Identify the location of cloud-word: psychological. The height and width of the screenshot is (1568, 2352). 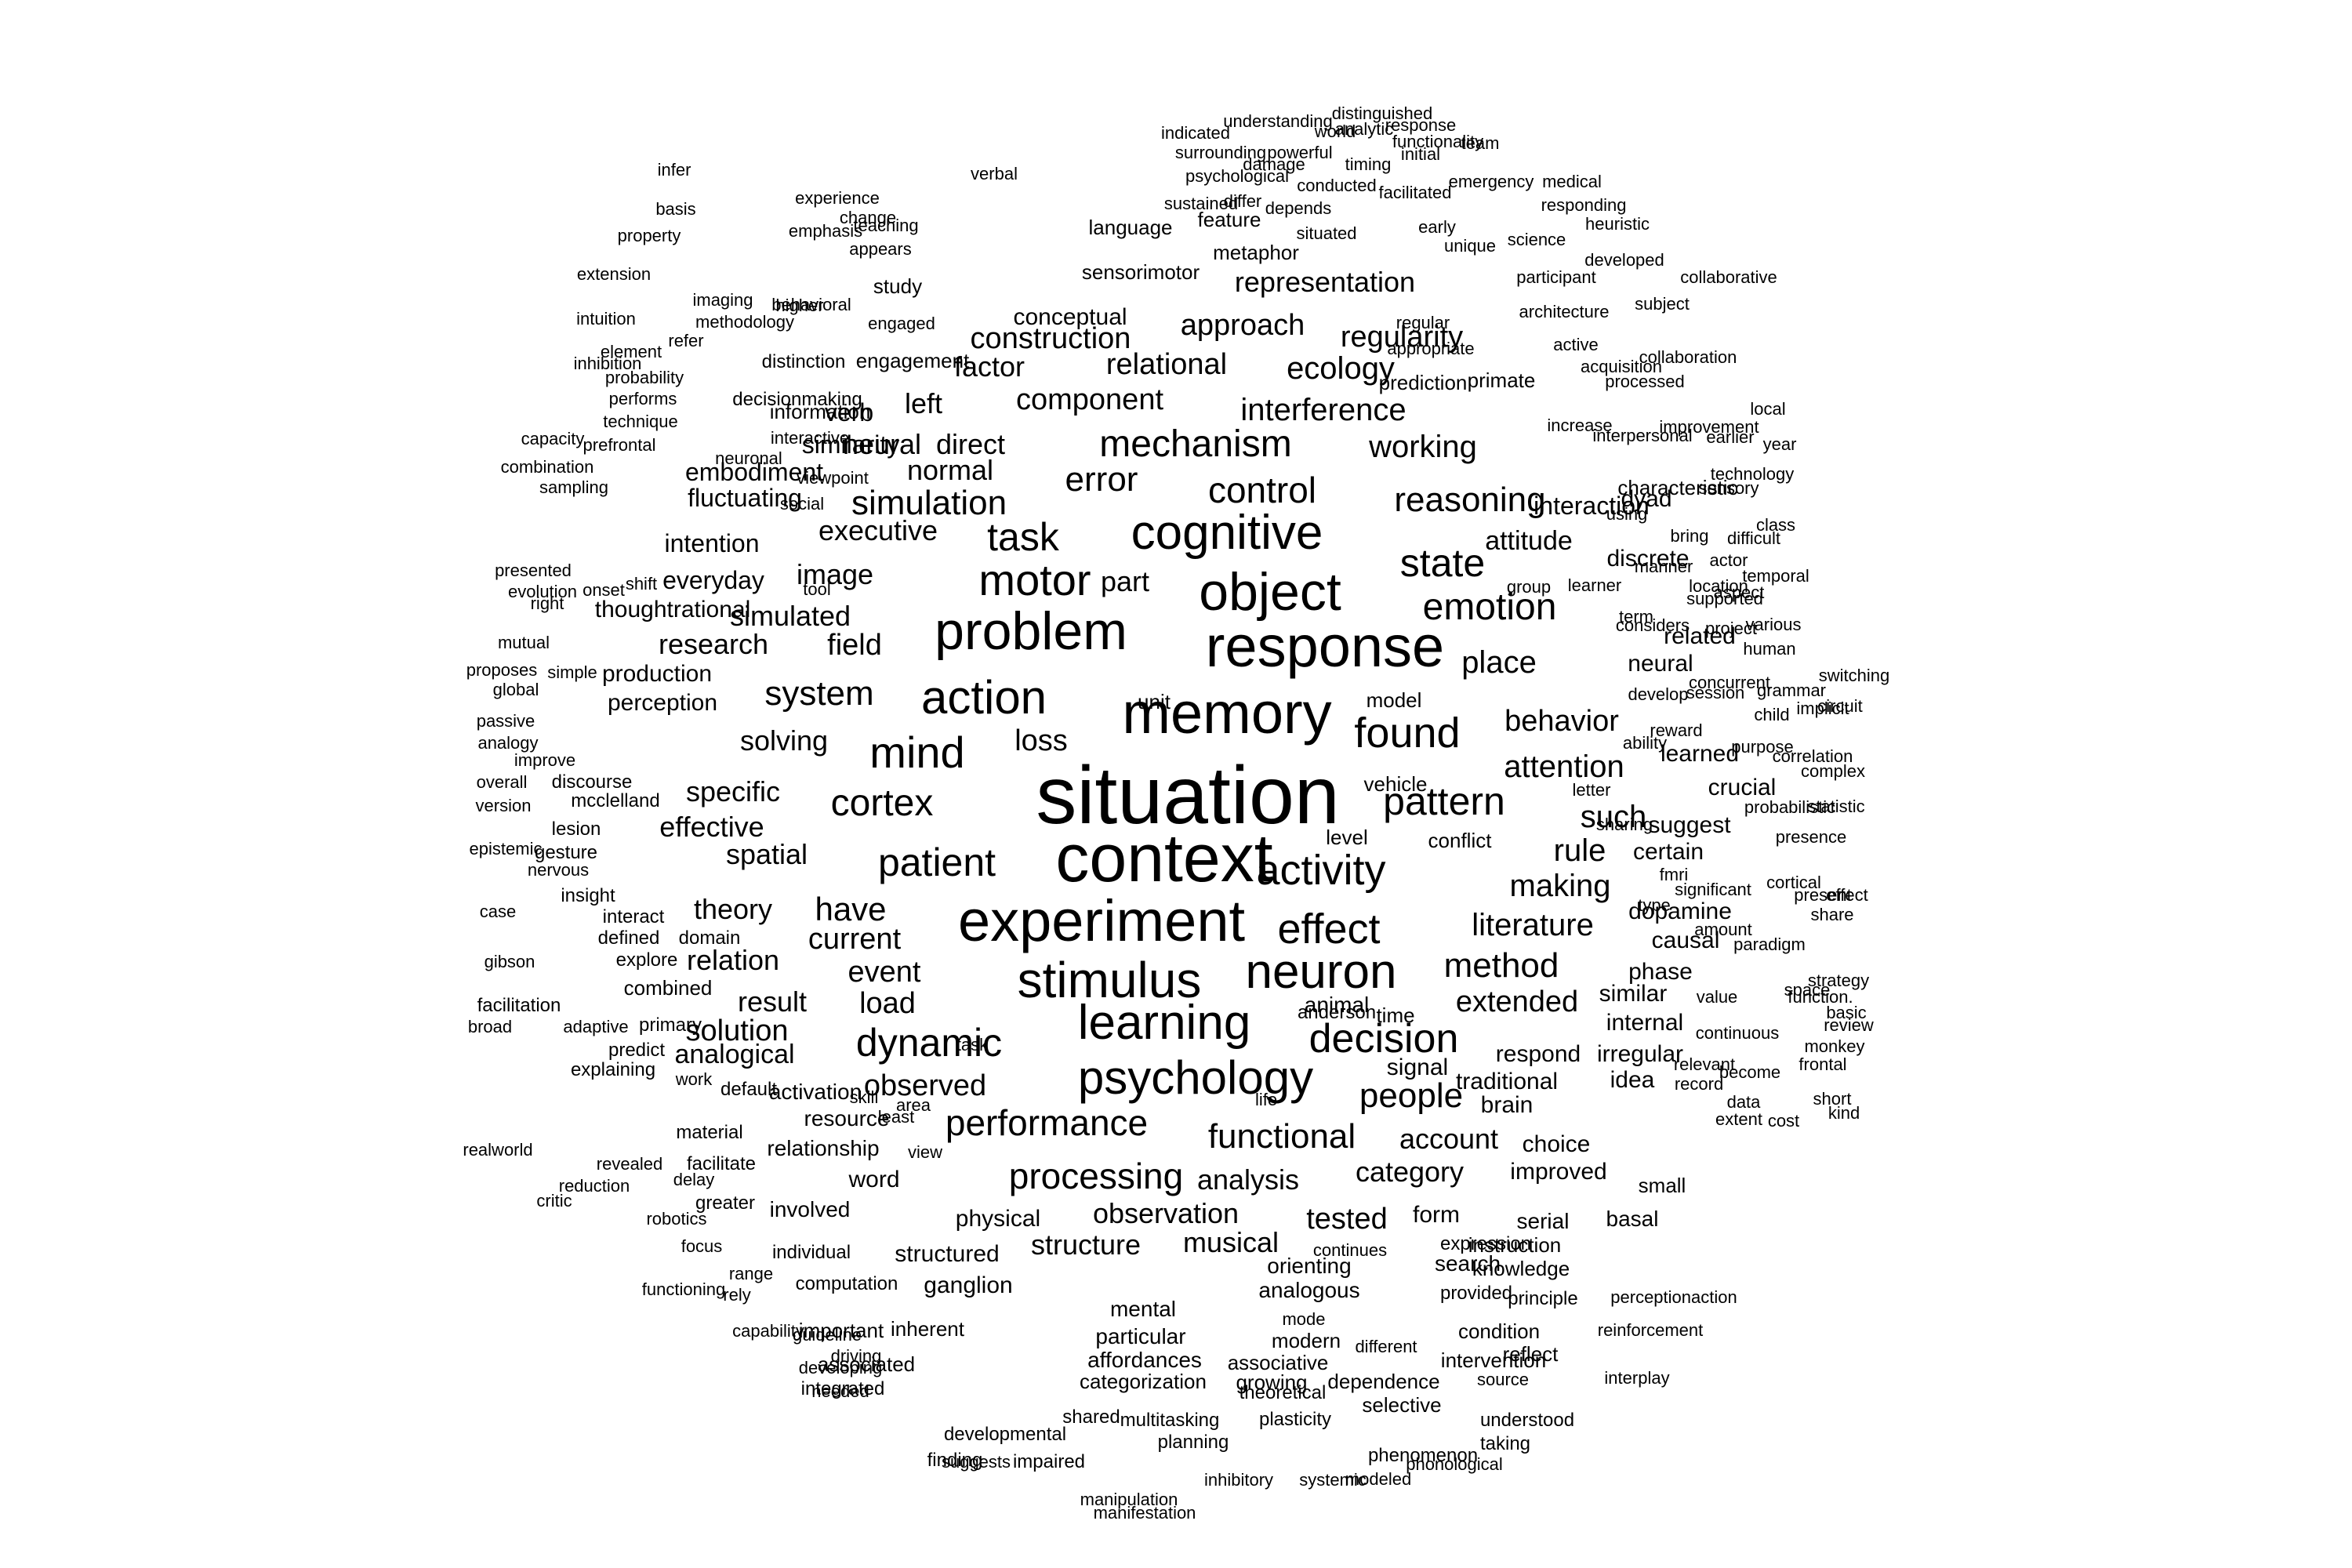
(1237, 176).